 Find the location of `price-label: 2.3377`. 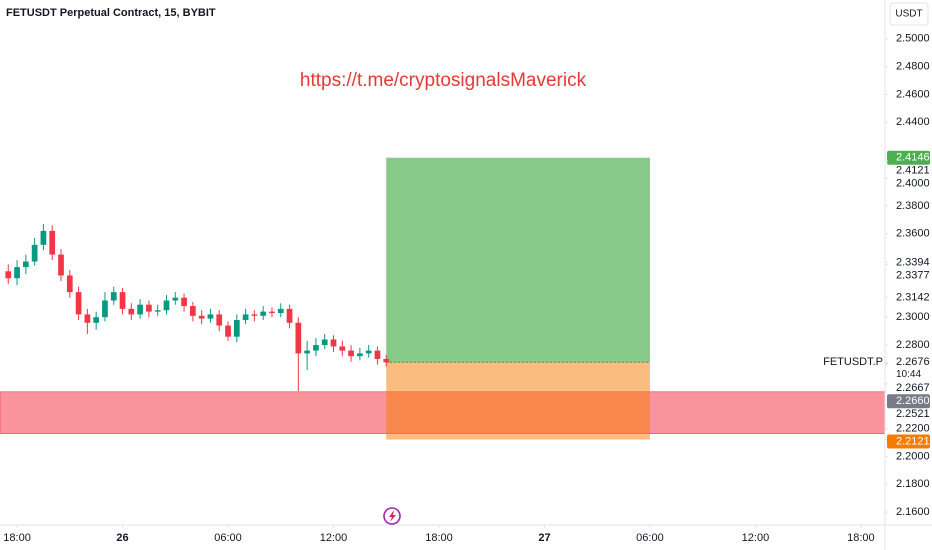

price-label: 2.3377 is located at coordinates (913, 275).